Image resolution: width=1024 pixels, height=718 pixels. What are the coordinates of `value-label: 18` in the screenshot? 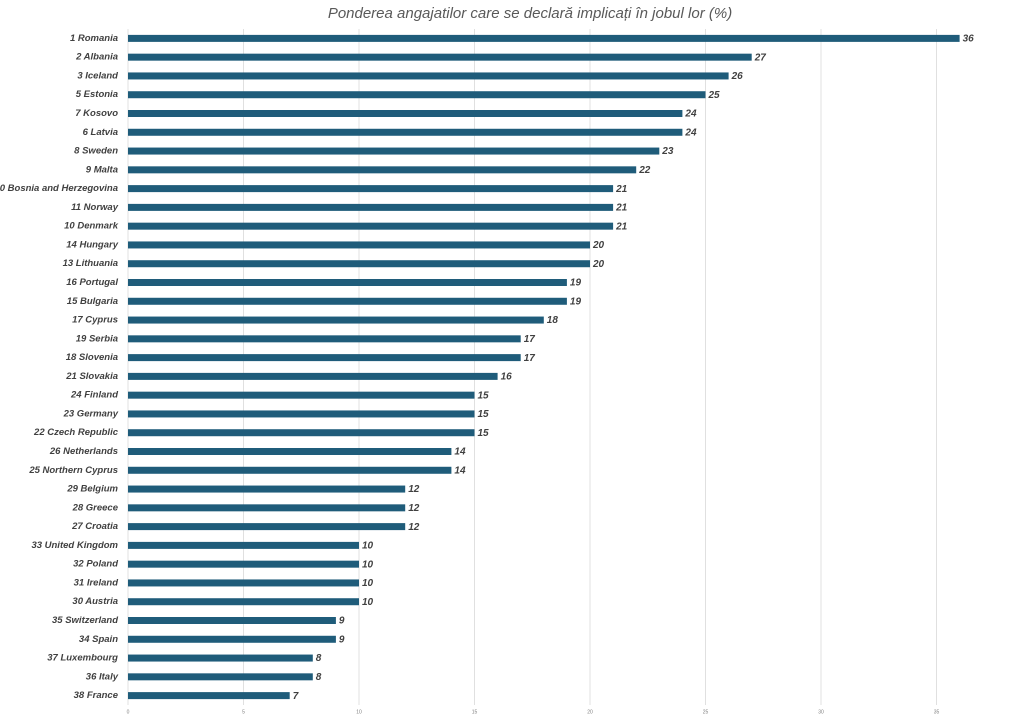 It's located at (553, 320).